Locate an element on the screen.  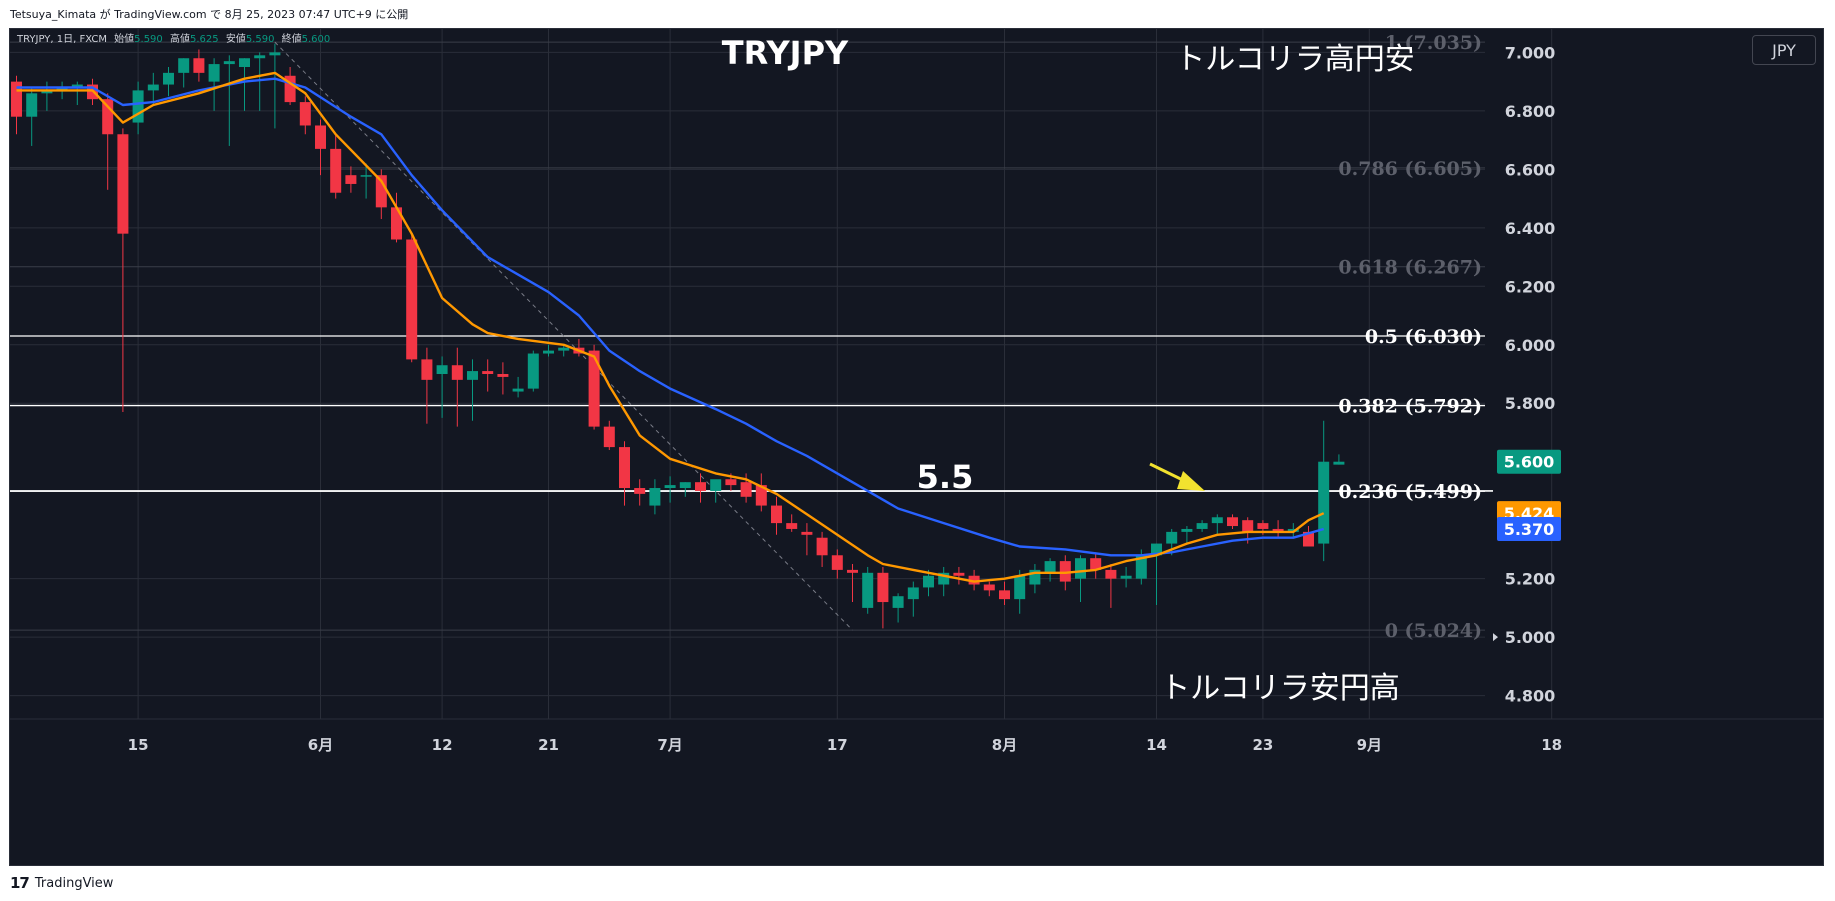
tradingview-mark-icon: 17 is located at coordinates (20, 883).